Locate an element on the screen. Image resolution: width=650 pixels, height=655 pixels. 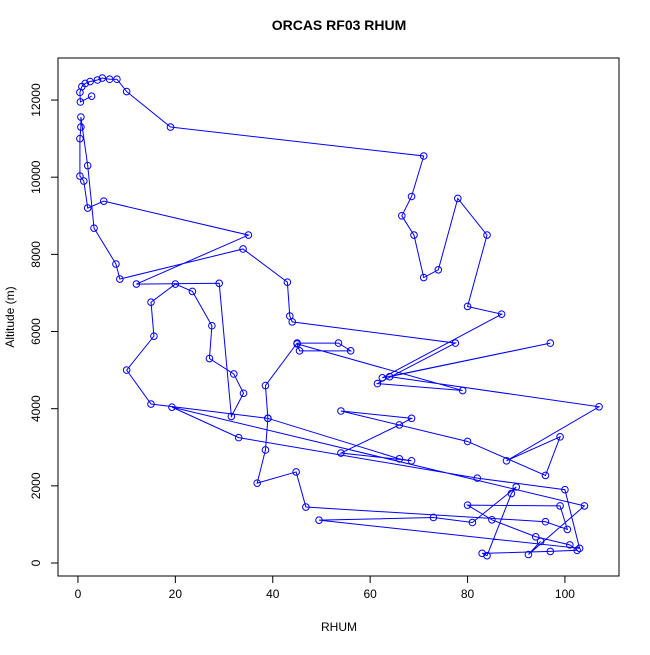
y-tick-label: 12000 is located at coordinates (36, 100).